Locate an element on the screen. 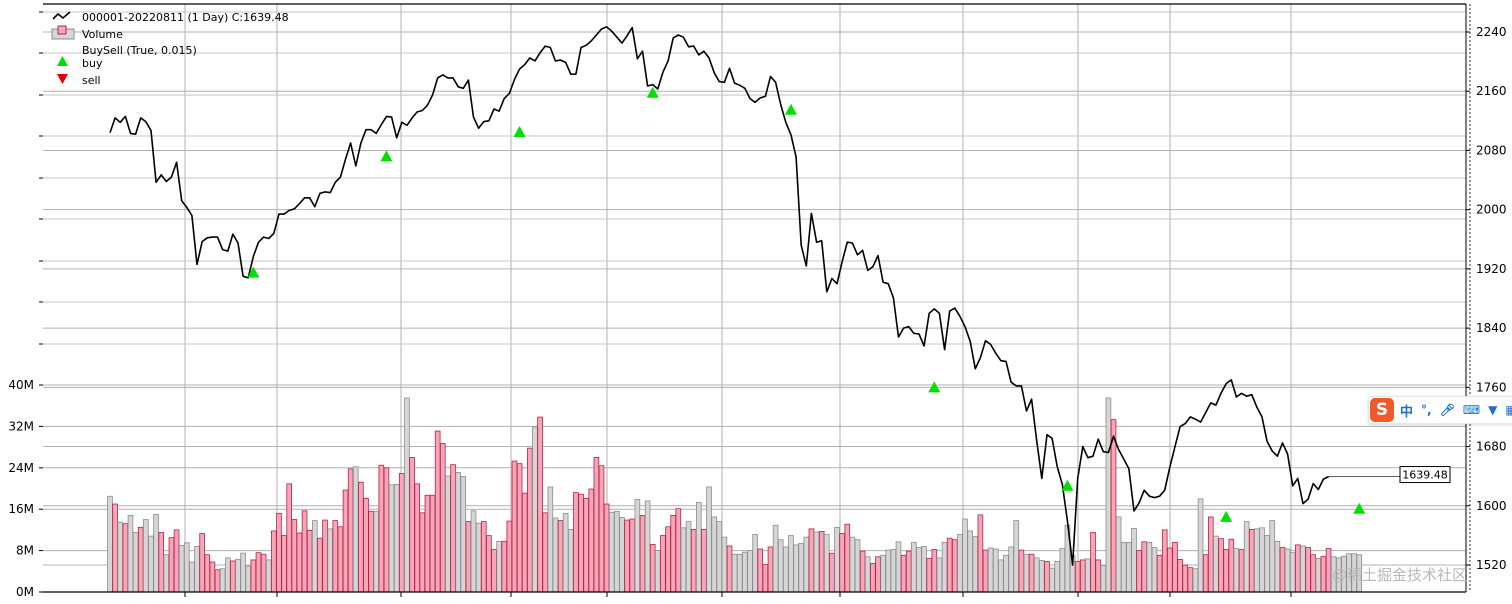 The width and height of the screenshot is (1512, 604). price-axis-ticks: 1520 1600 1680 1760 1840 1920 2000 2080 2160 2240 is located at coordinates (1486, 298).